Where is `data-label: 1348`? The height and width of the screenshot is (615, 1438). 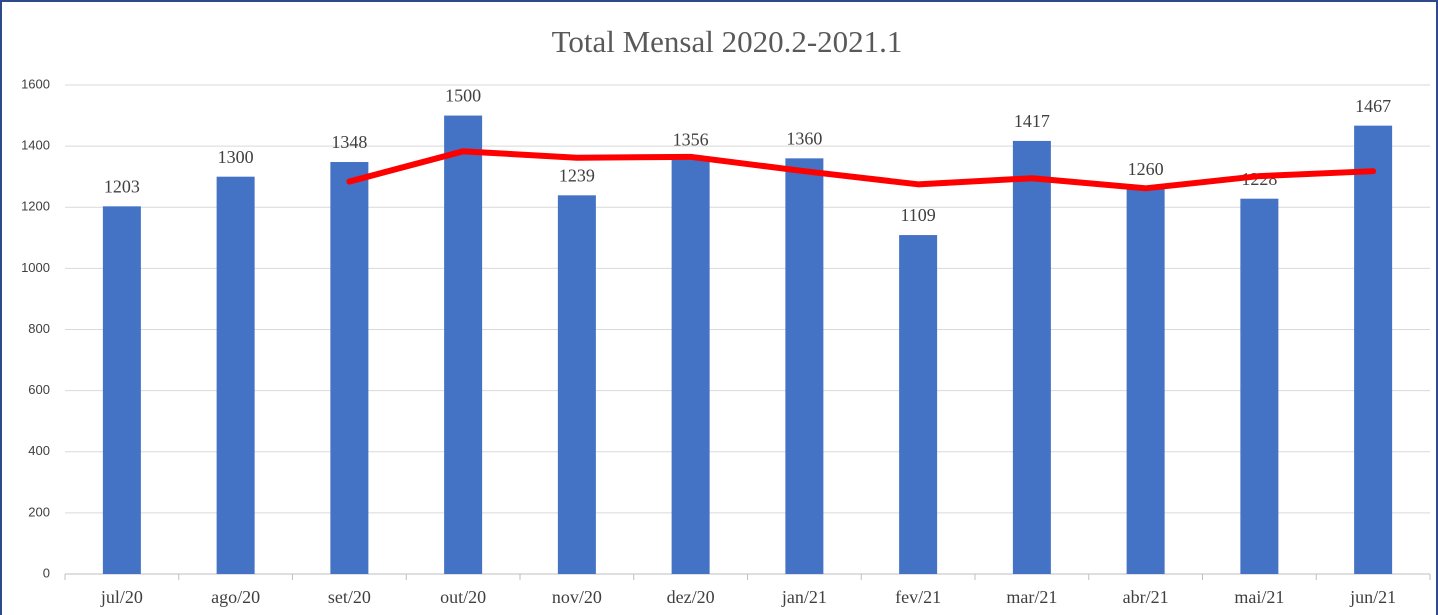
data-label: 1348 is located at coordinates (349, 142).